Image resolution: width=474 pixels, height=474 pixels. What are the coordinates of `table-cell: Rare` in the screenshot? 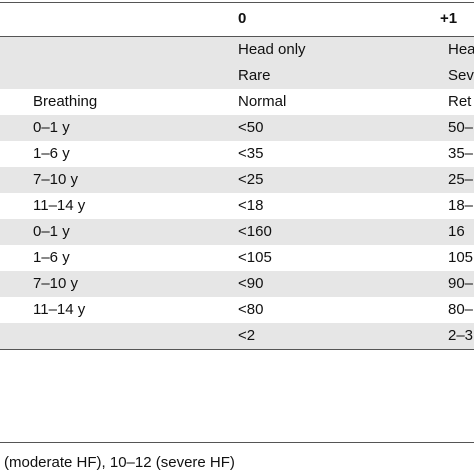 It's located at (254, 75).